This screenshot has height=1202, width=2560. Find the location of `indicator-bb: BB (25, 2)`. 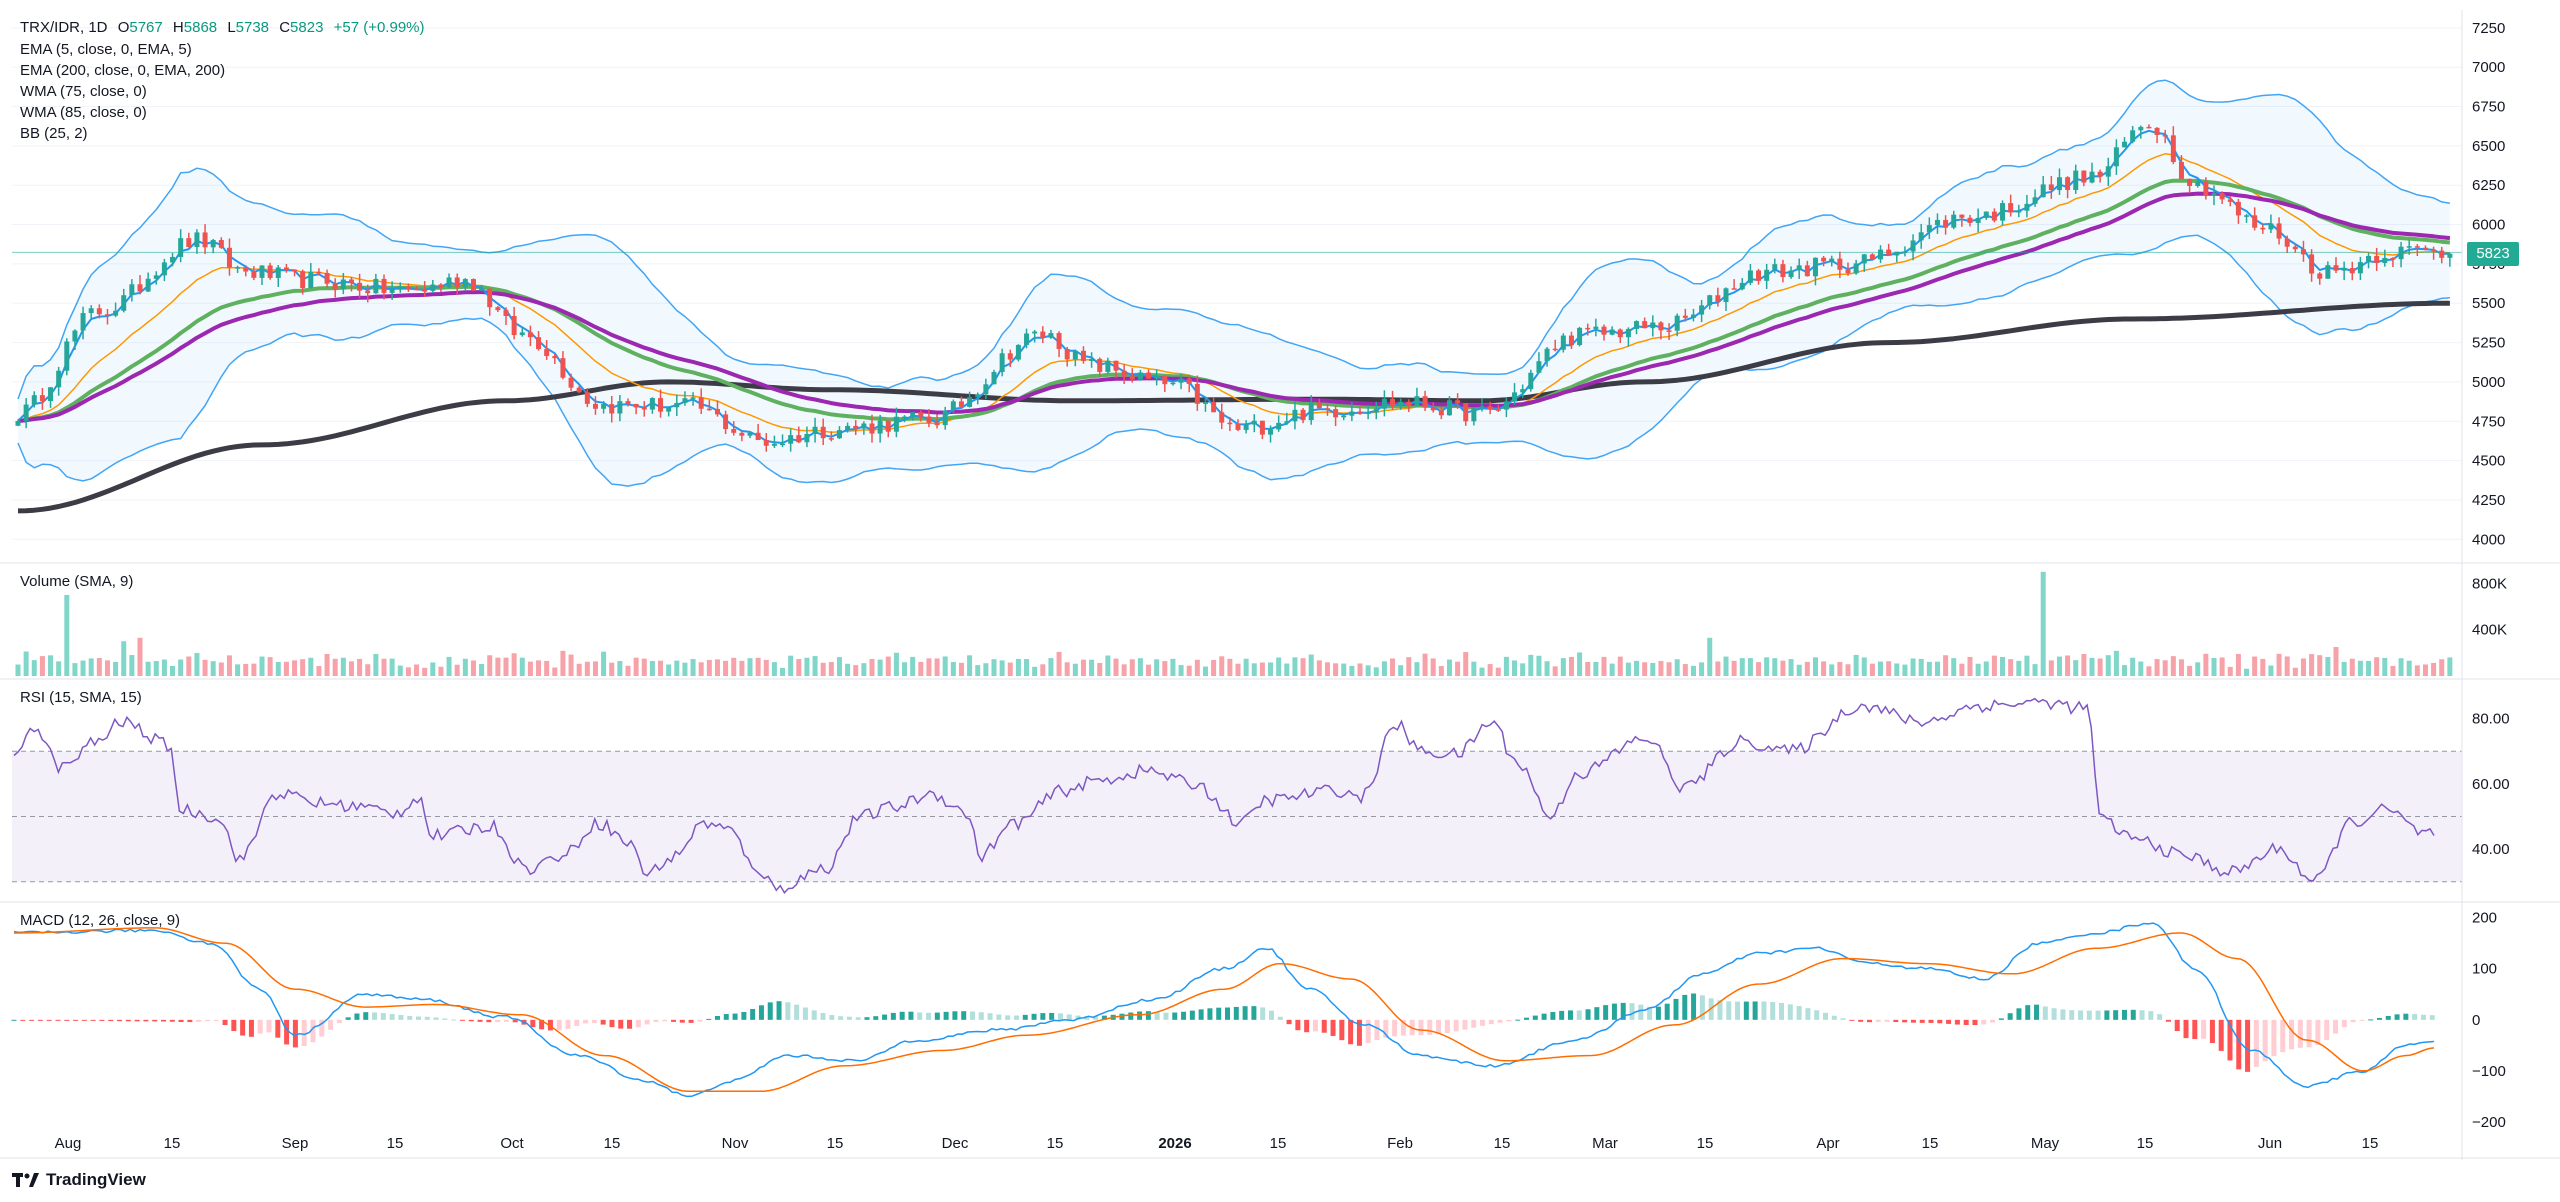

indicator-bb: BB (25, 2) is located at coordinates (54, 133).